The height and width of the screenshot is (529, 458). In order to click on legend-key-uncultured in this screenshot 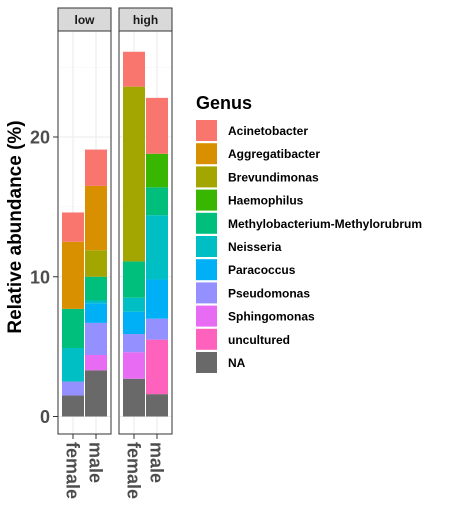, I will do `click(206, 339)`.